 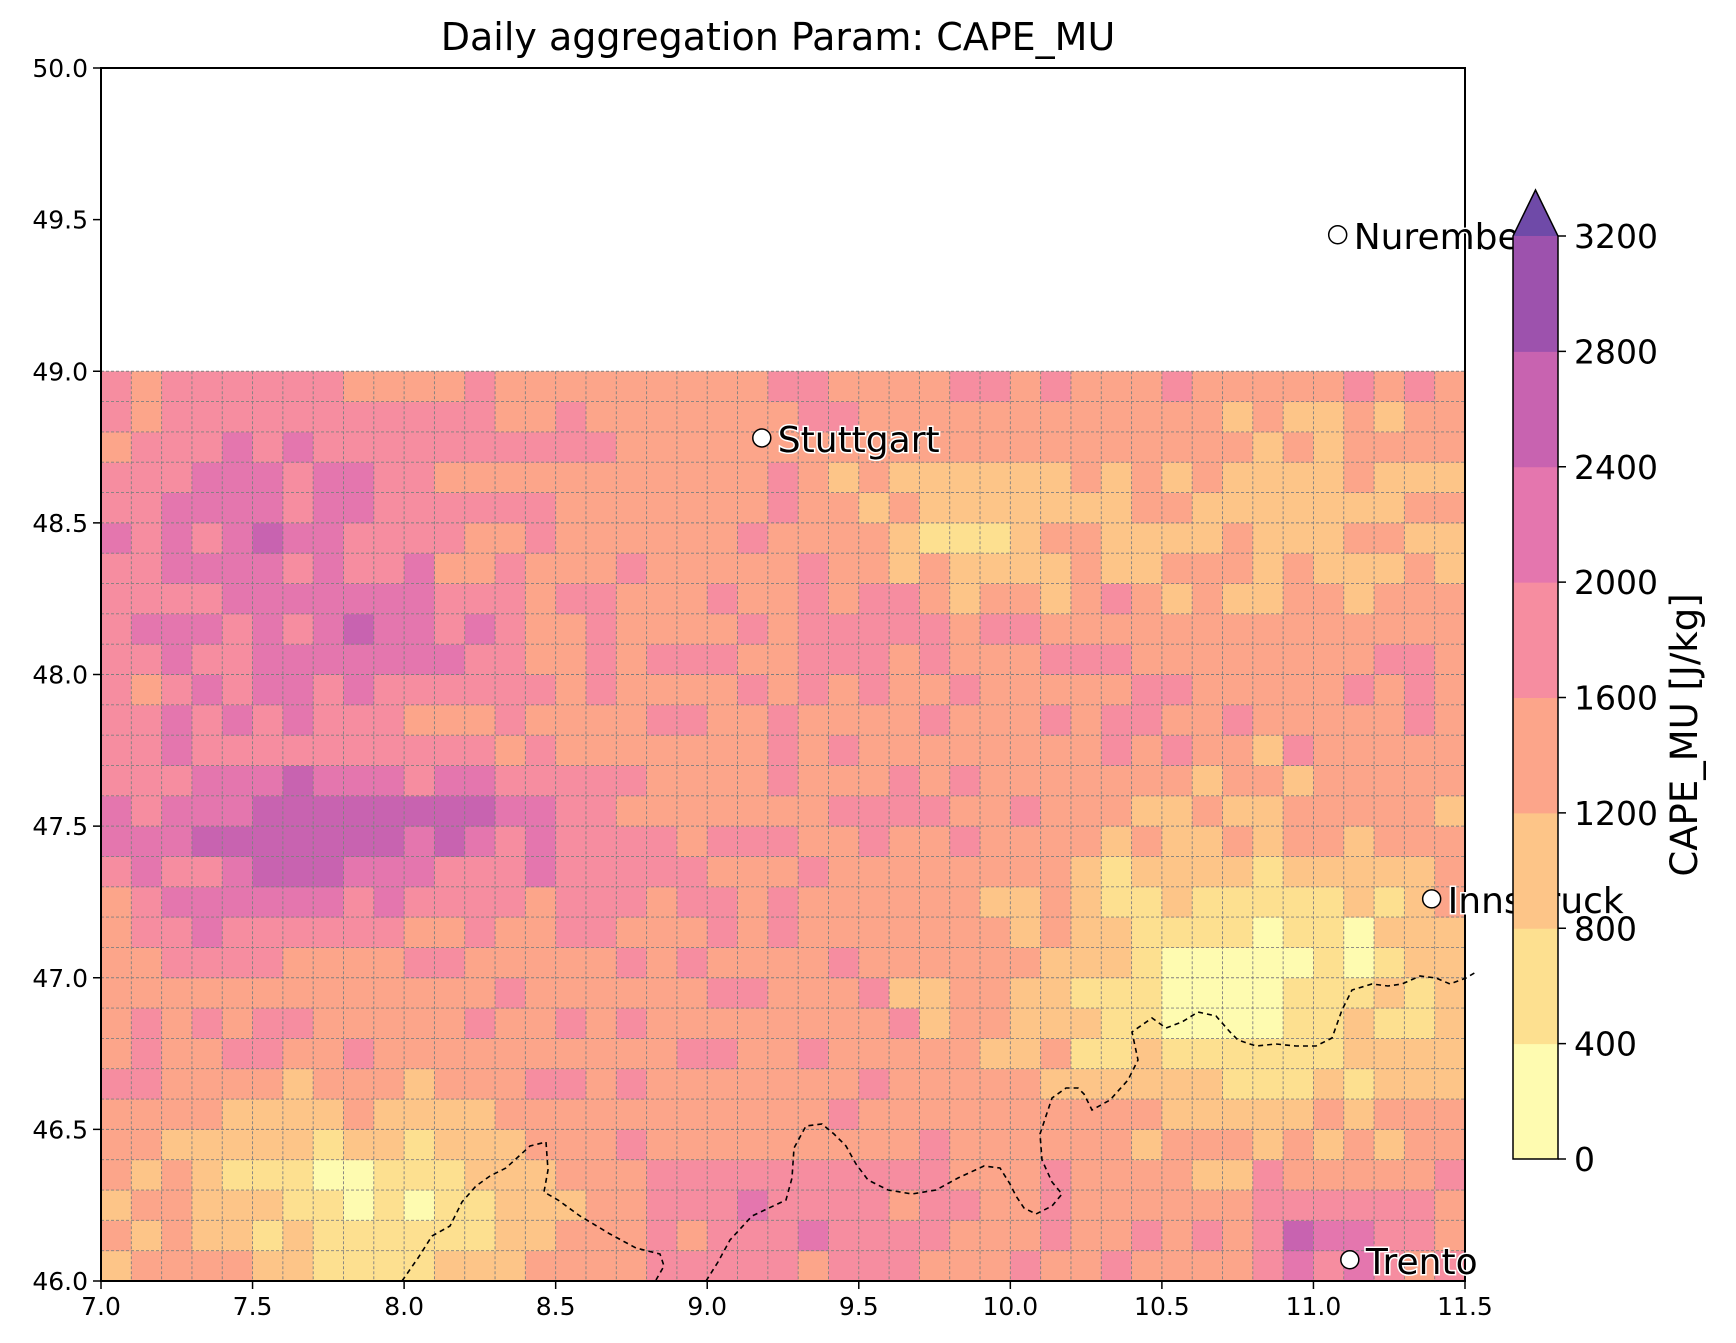 I want to click on x-tick-label: 11.0, so click(x=1314, y=1306).